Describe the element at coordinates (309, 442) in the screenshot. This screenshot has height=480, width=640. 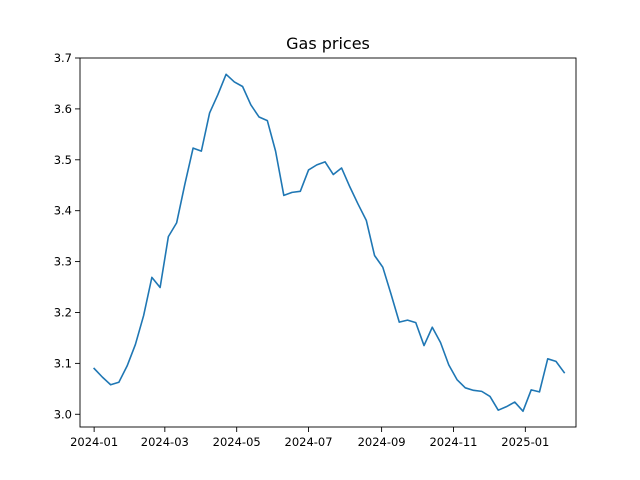
I see `x-tick-label: 2024-07` at that location.